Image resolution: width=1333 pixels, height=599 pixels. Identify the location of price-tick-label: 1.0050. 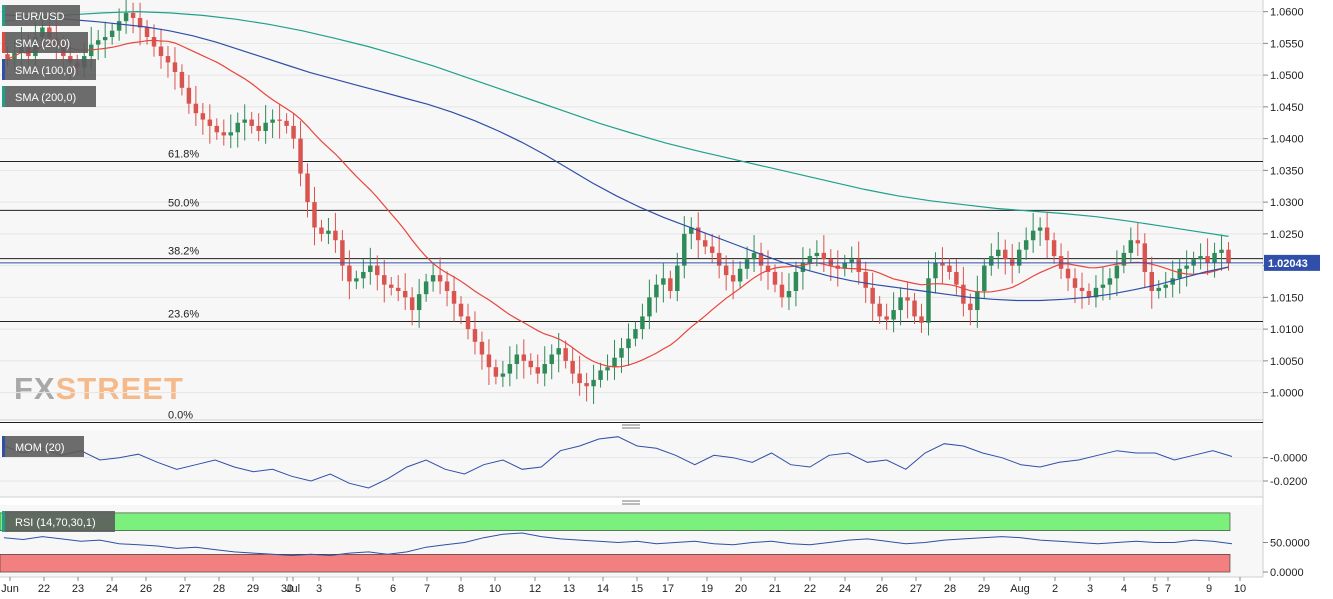
(1287, 362).